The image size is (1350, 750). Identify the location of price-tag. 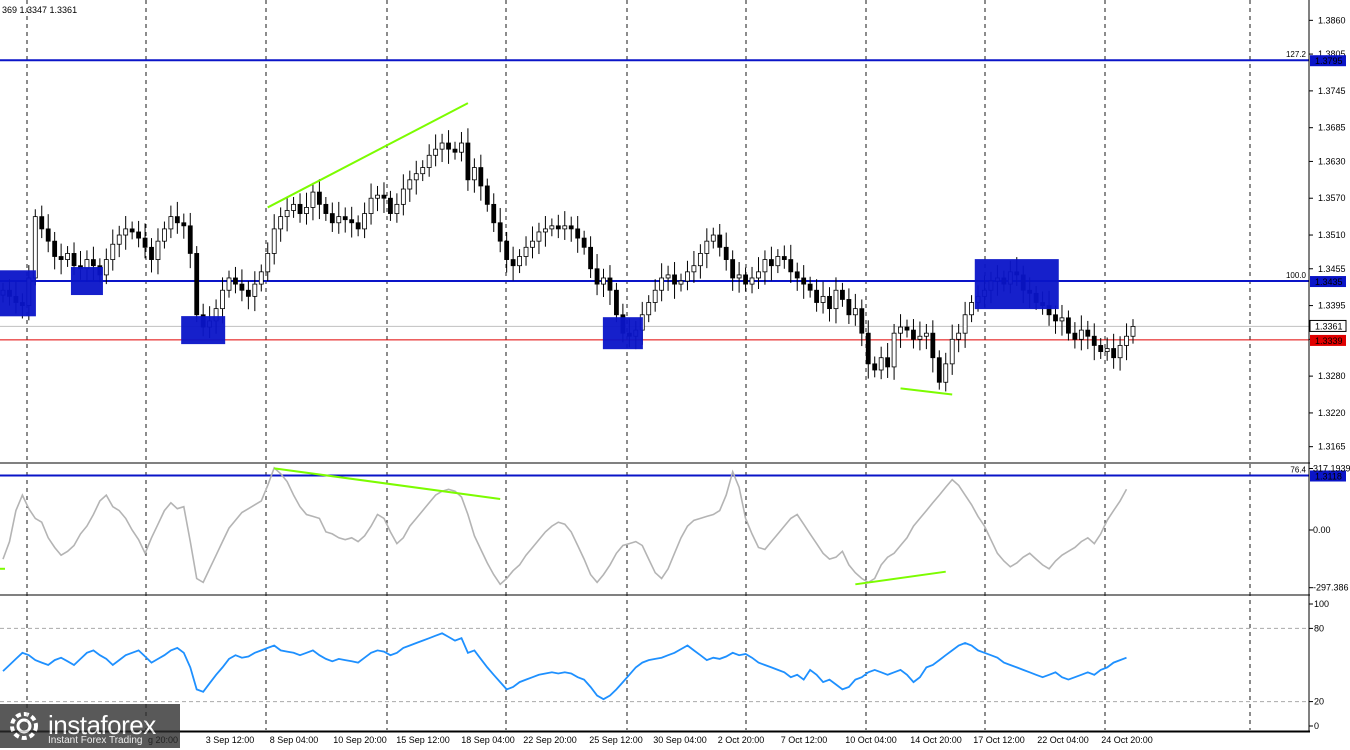
(1328, 61).